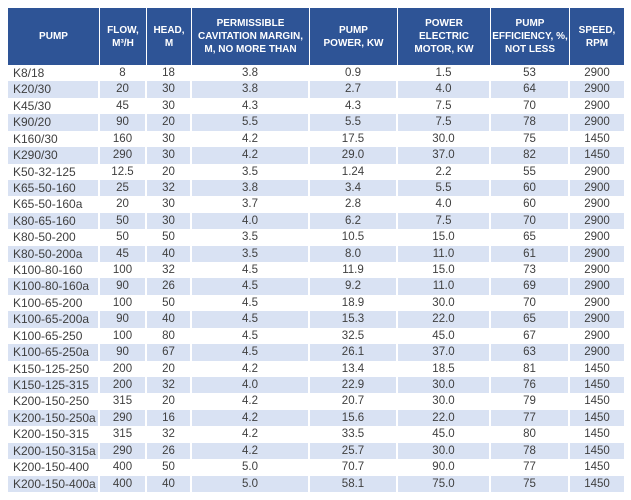 The height and width of the screenshot is (500, 631). I want to click on table-cell: 29.0, so click(354, 155).